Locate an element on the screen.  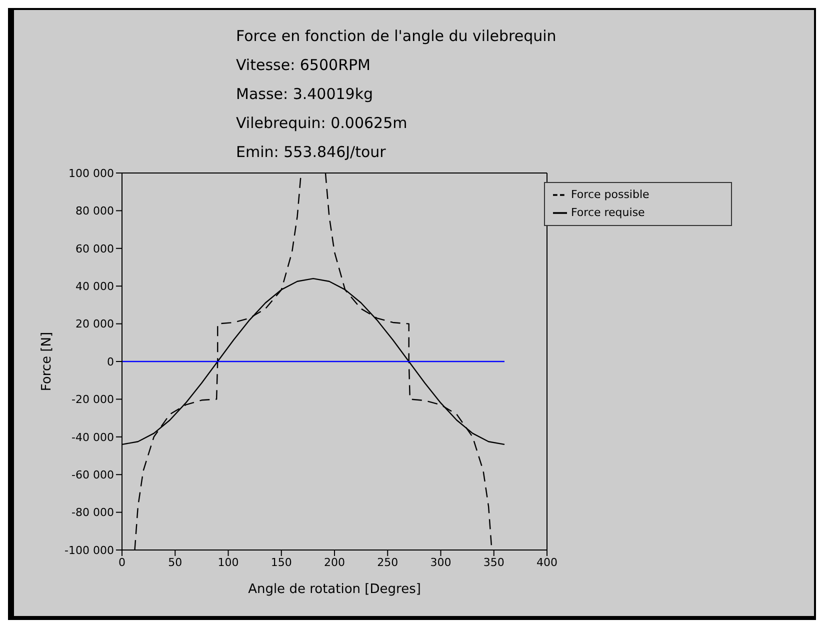
x-tick-label: 50 is located at coordinates (175, 562).